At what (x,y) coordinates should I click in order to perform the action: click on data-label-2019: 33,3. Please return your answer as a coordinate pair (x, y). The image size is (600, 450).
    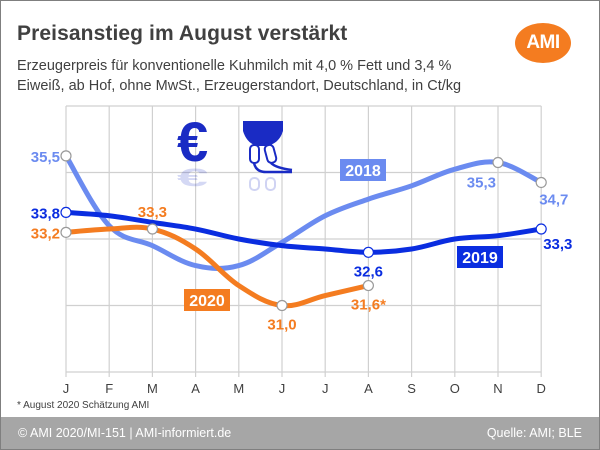
    Looking at the image, I should click on (557, 244).